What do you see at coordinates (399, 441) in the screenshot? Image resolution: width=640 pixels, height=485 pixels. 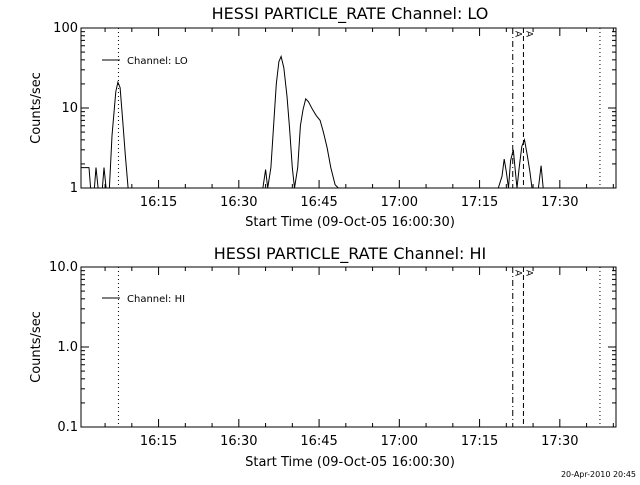 I see `chart-hi-x-tick-label: 17:00` at bounding box center [399, 441].